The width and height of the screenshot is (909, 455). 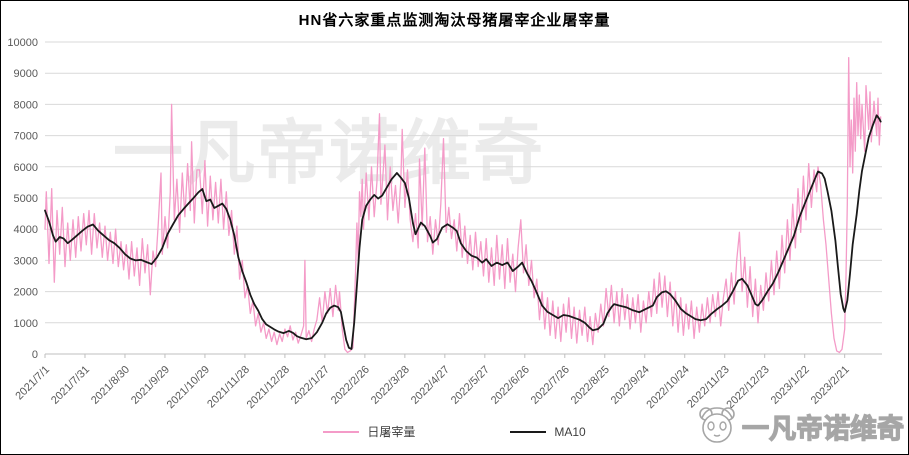 I want to click on x-tick-label: 2022/5/27, so click(x=470, y=385).